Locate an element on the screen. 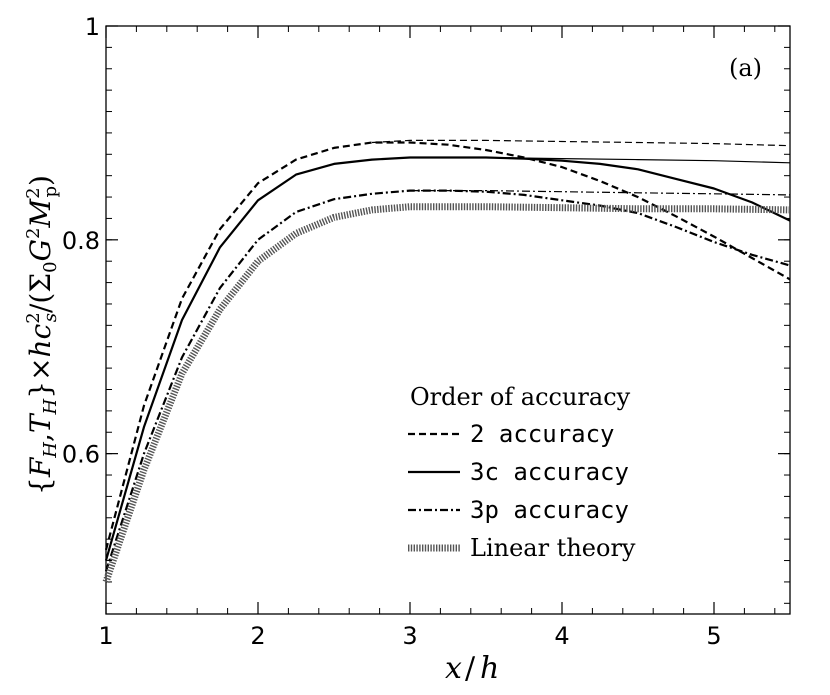  x-axis-label: x / h is located at coordinates (472, 668).